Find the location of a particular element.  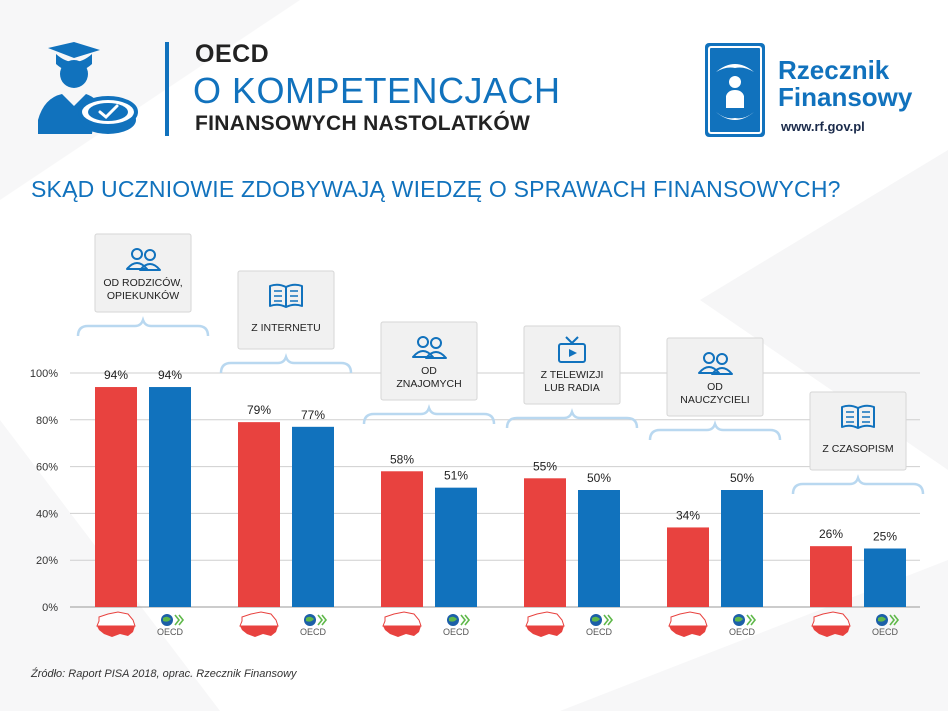

data-label: 79% is located at coordinates (259, 410).